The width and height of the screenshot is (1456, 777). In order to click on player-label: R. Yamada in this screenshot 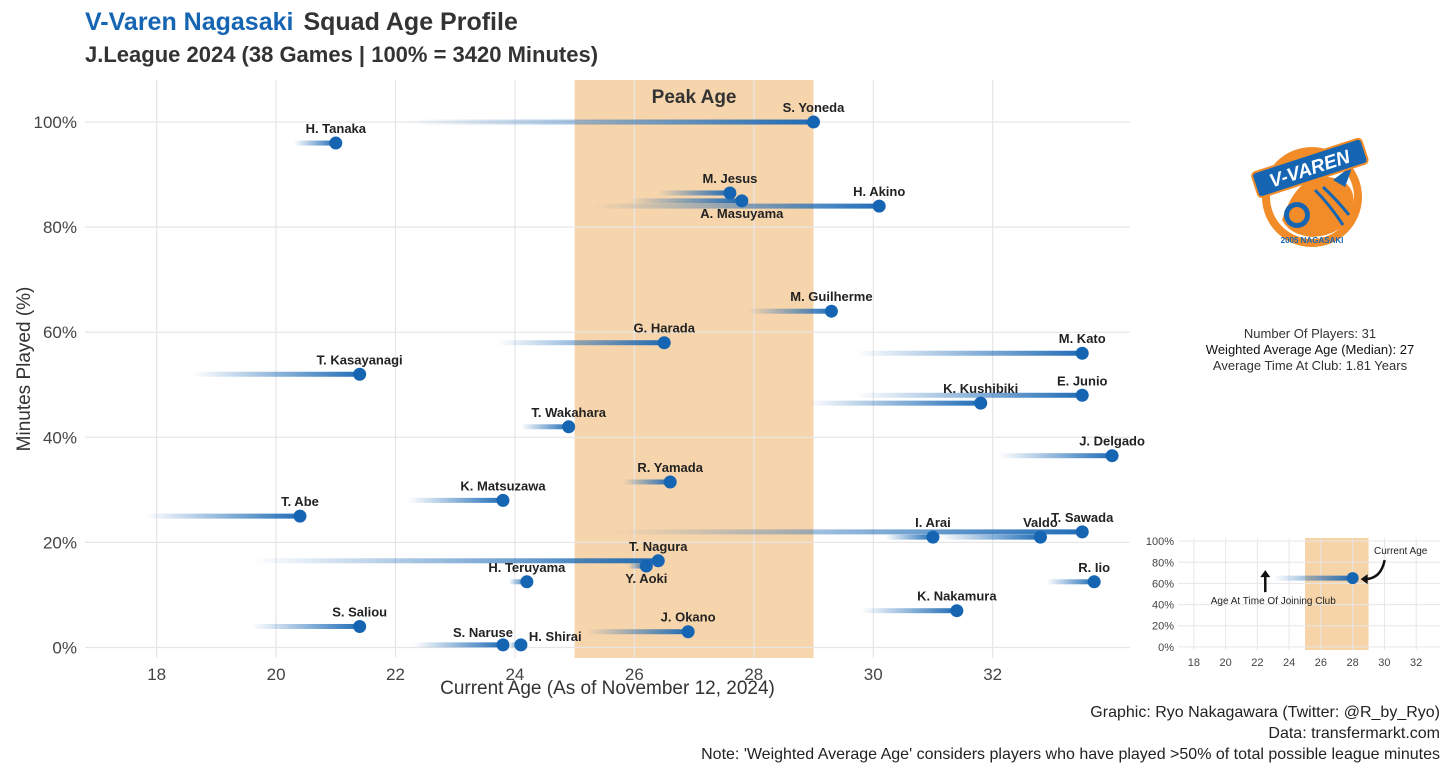, I will do `click(670, 467)`.